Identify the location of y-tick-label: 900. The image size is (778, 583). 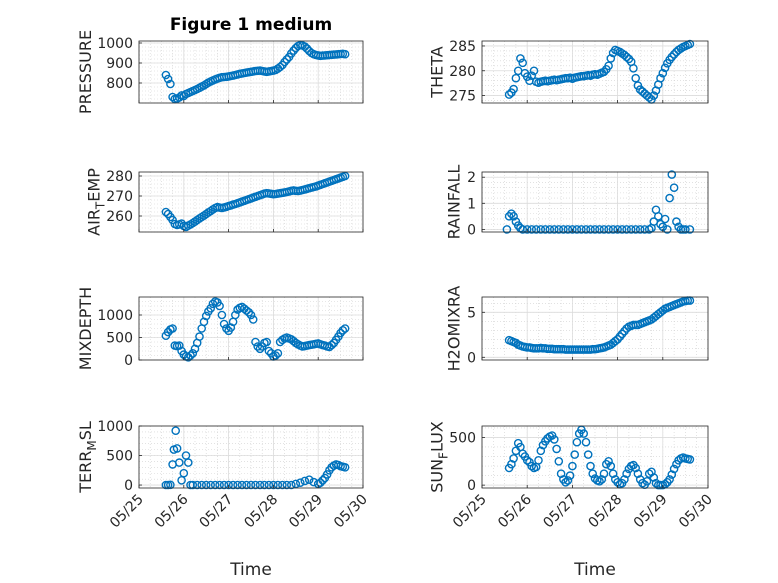
(119, 64).